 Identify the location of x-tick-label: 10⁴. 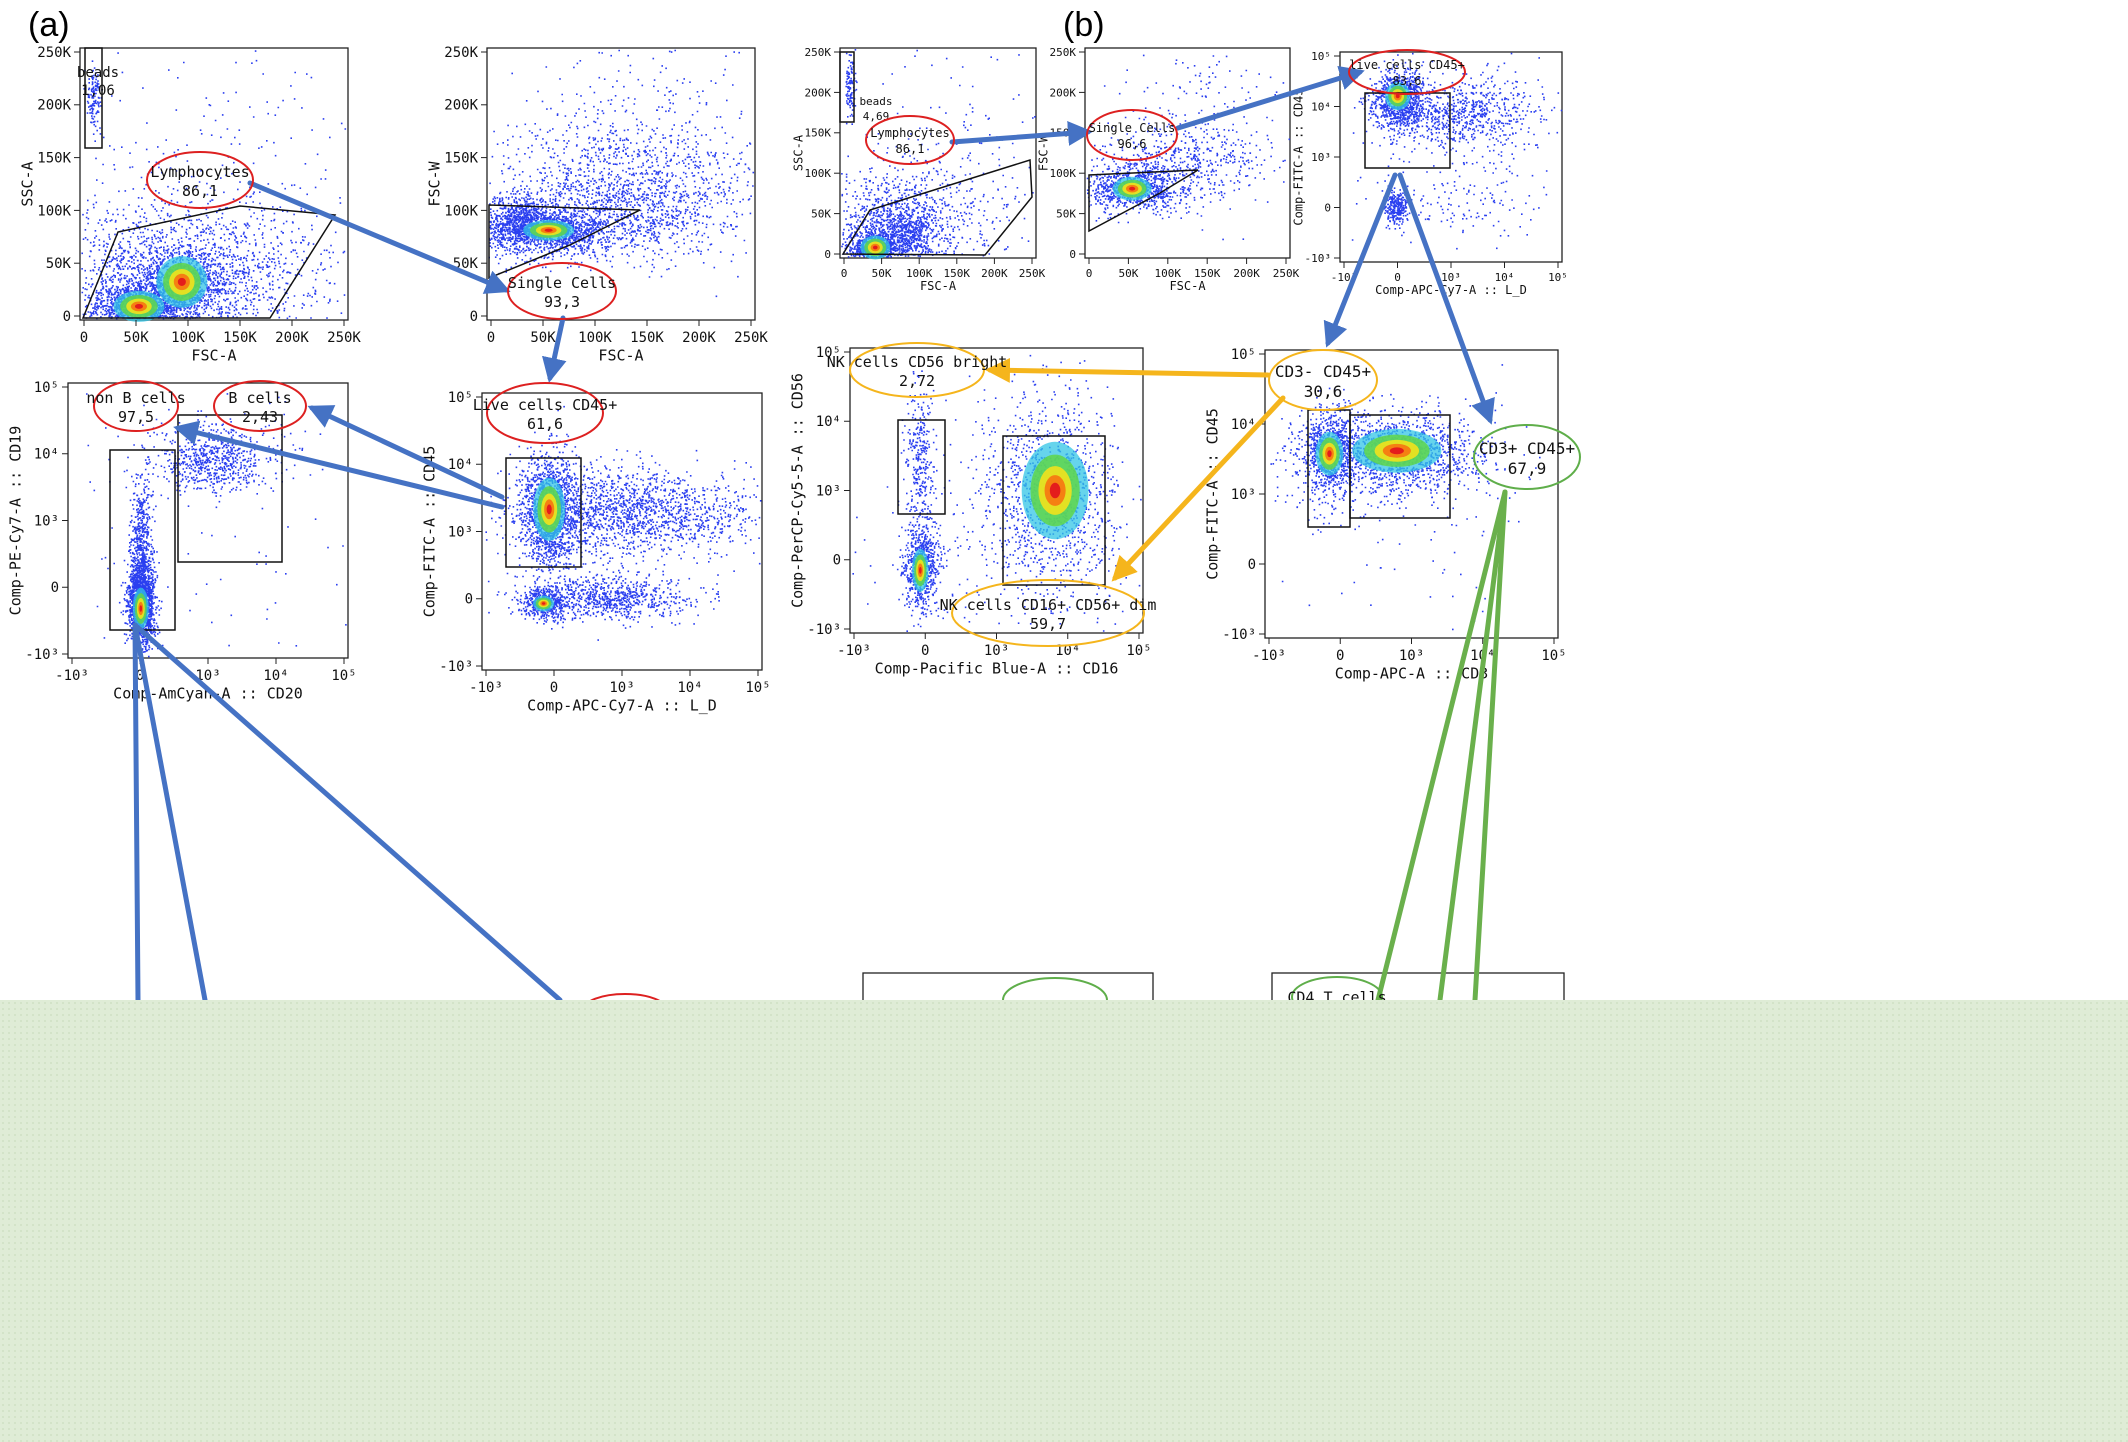
(1067, 651).